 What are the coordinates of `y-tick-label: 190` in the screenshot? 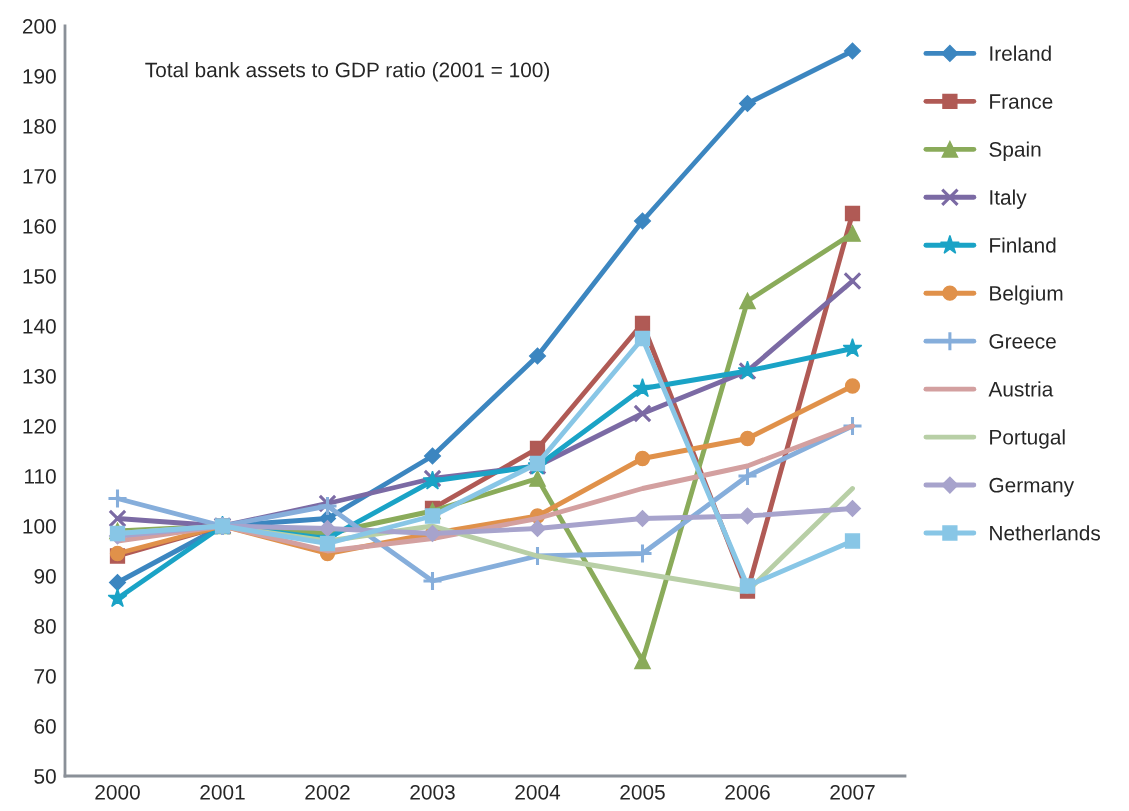 It's located at (39, 76).